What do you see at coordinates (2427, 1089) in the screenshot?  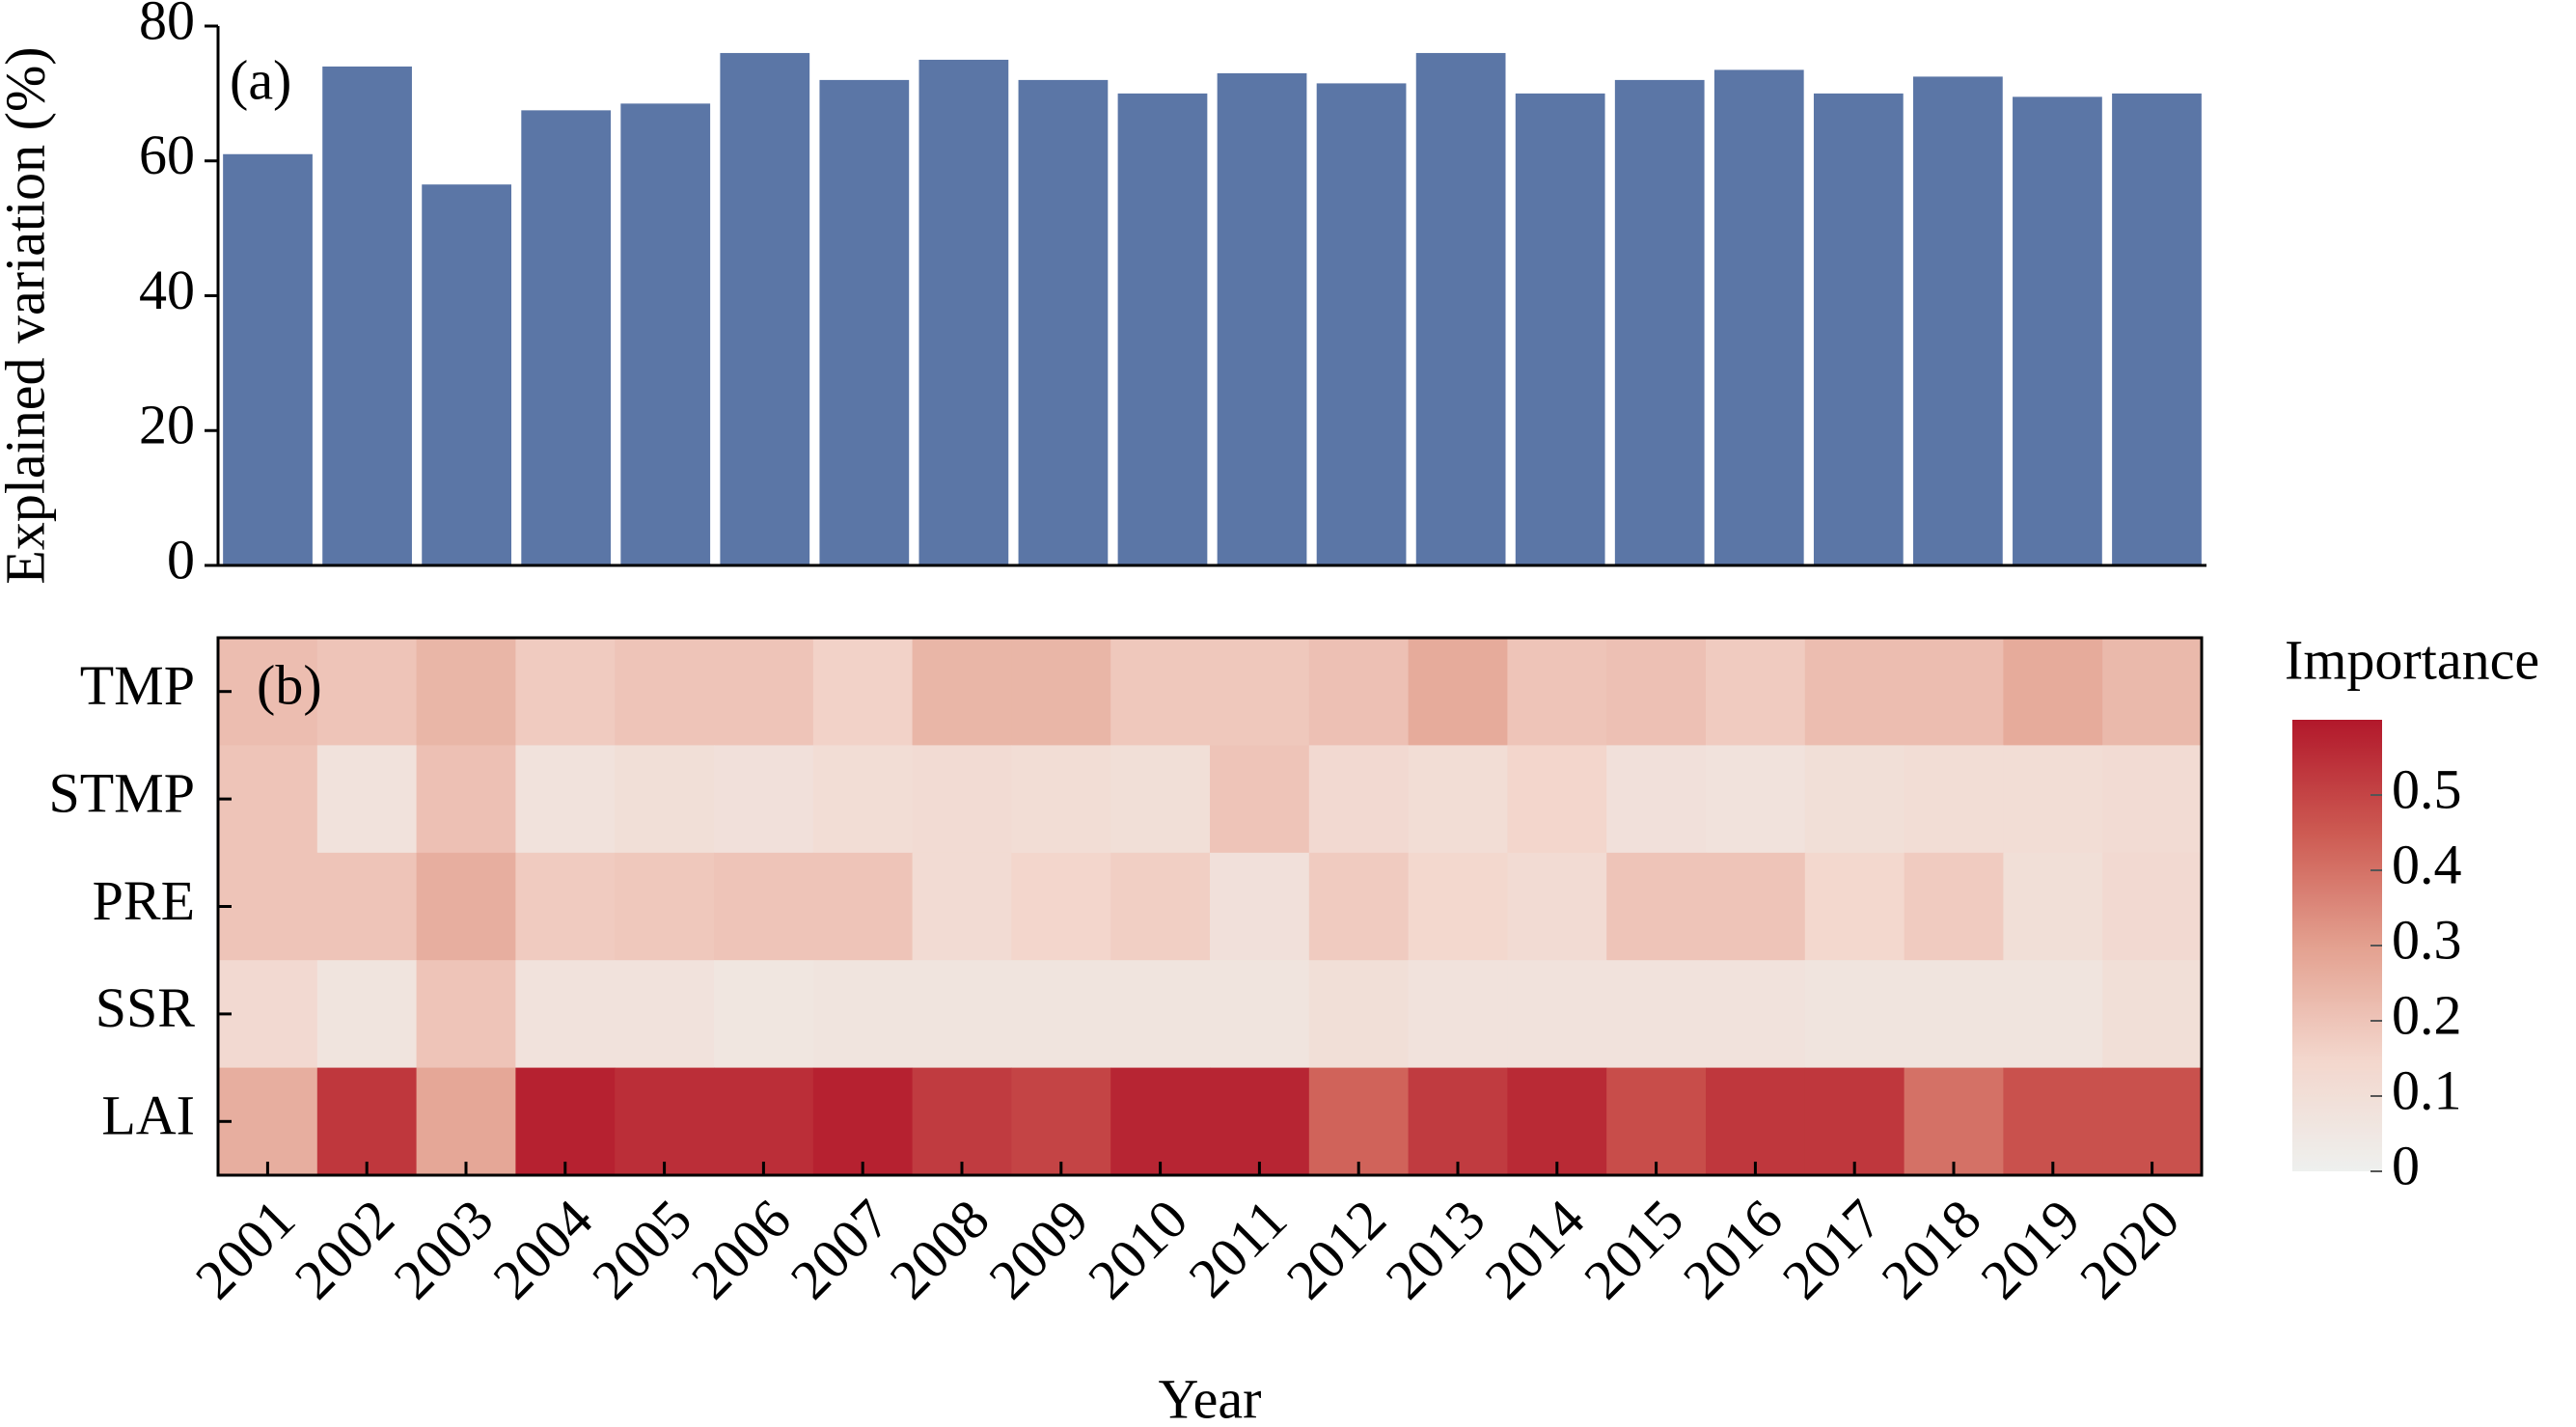 I see `colorbar-tick-label: 0.1` at bounding box center [2427, 1089].